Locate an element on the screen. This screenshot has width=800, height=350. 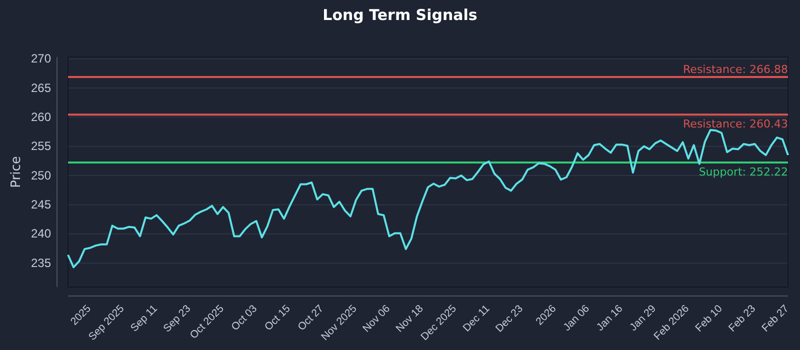
y-tick-label: 270 is located at coordinates (41, 59).